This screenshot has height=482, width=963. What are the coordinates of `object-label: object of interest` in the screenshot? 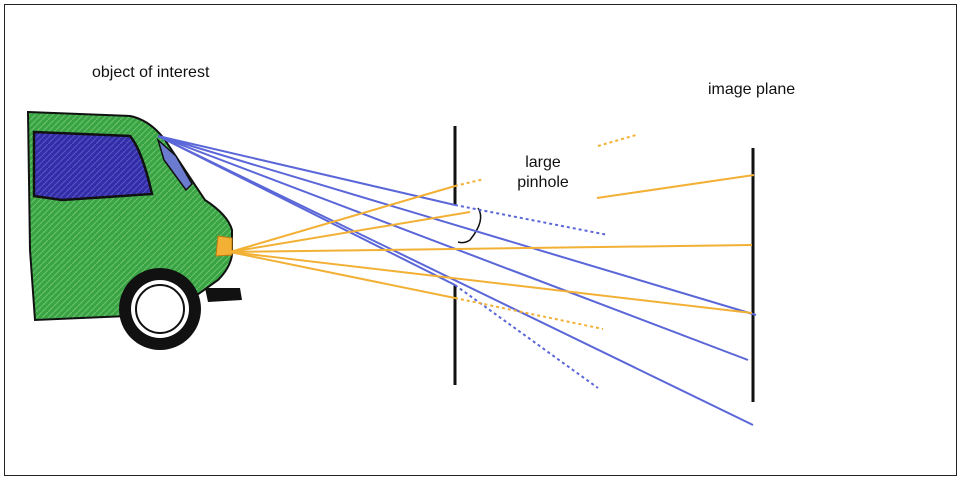 It's located at (151, 72).